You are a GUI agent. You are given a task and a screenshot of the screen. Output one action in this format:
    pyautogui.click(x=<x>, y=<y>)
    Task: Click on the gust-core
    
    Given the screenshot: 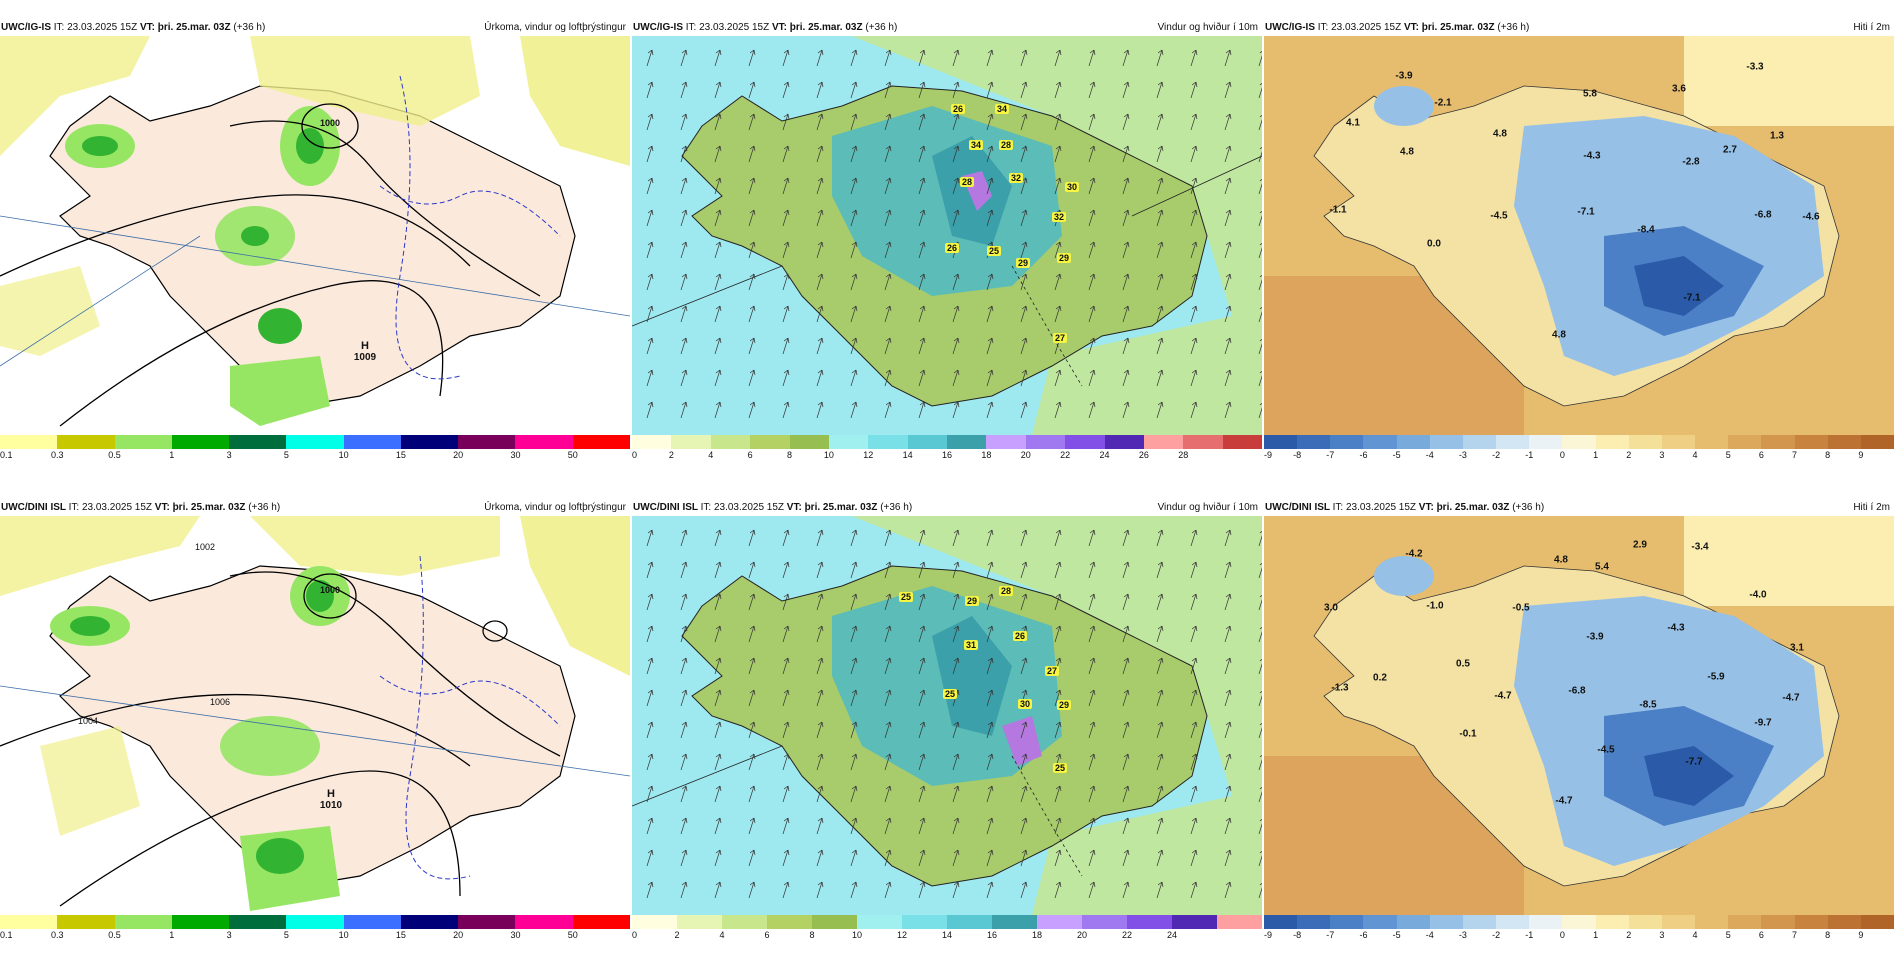 What is the action you would take?
    pyautogui.click(x=1022, y=741)
    